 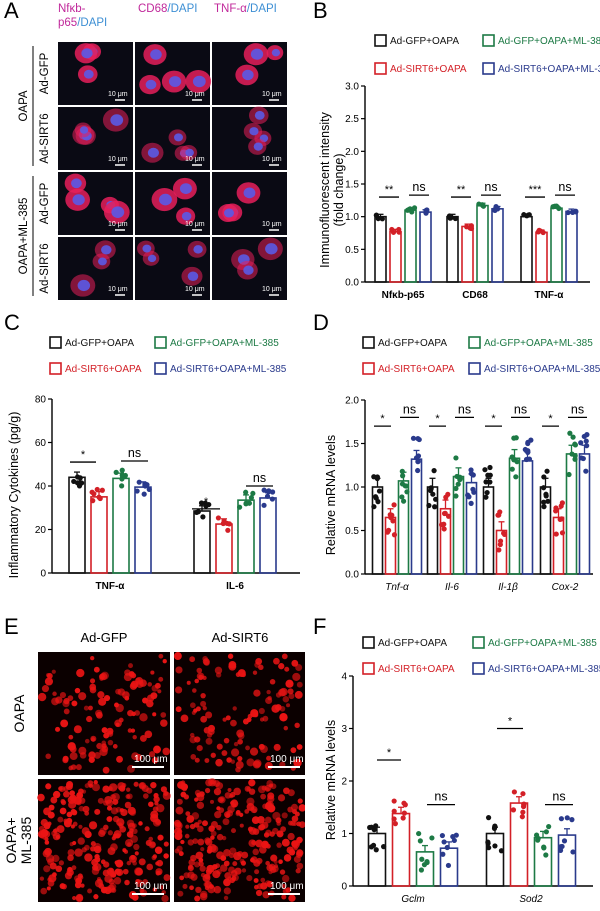 What do you see at coordinates (83, 455) in the screenshot?
I see `significance-label: *` at bounding box center [83, 455].